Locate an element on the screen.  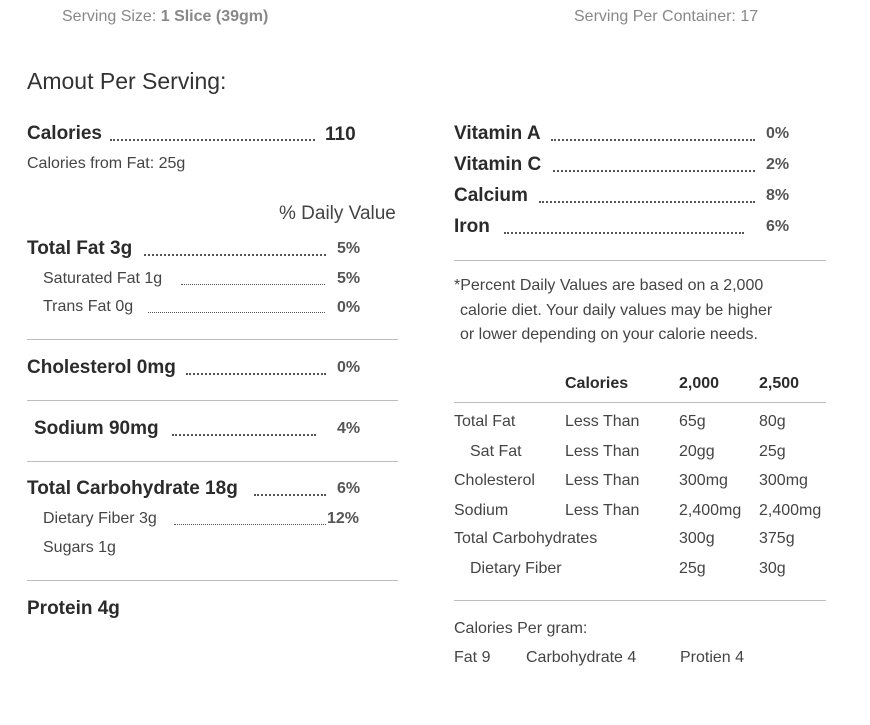
vitamin-a-label: Vitamin A is located at coordinates (497, 133).